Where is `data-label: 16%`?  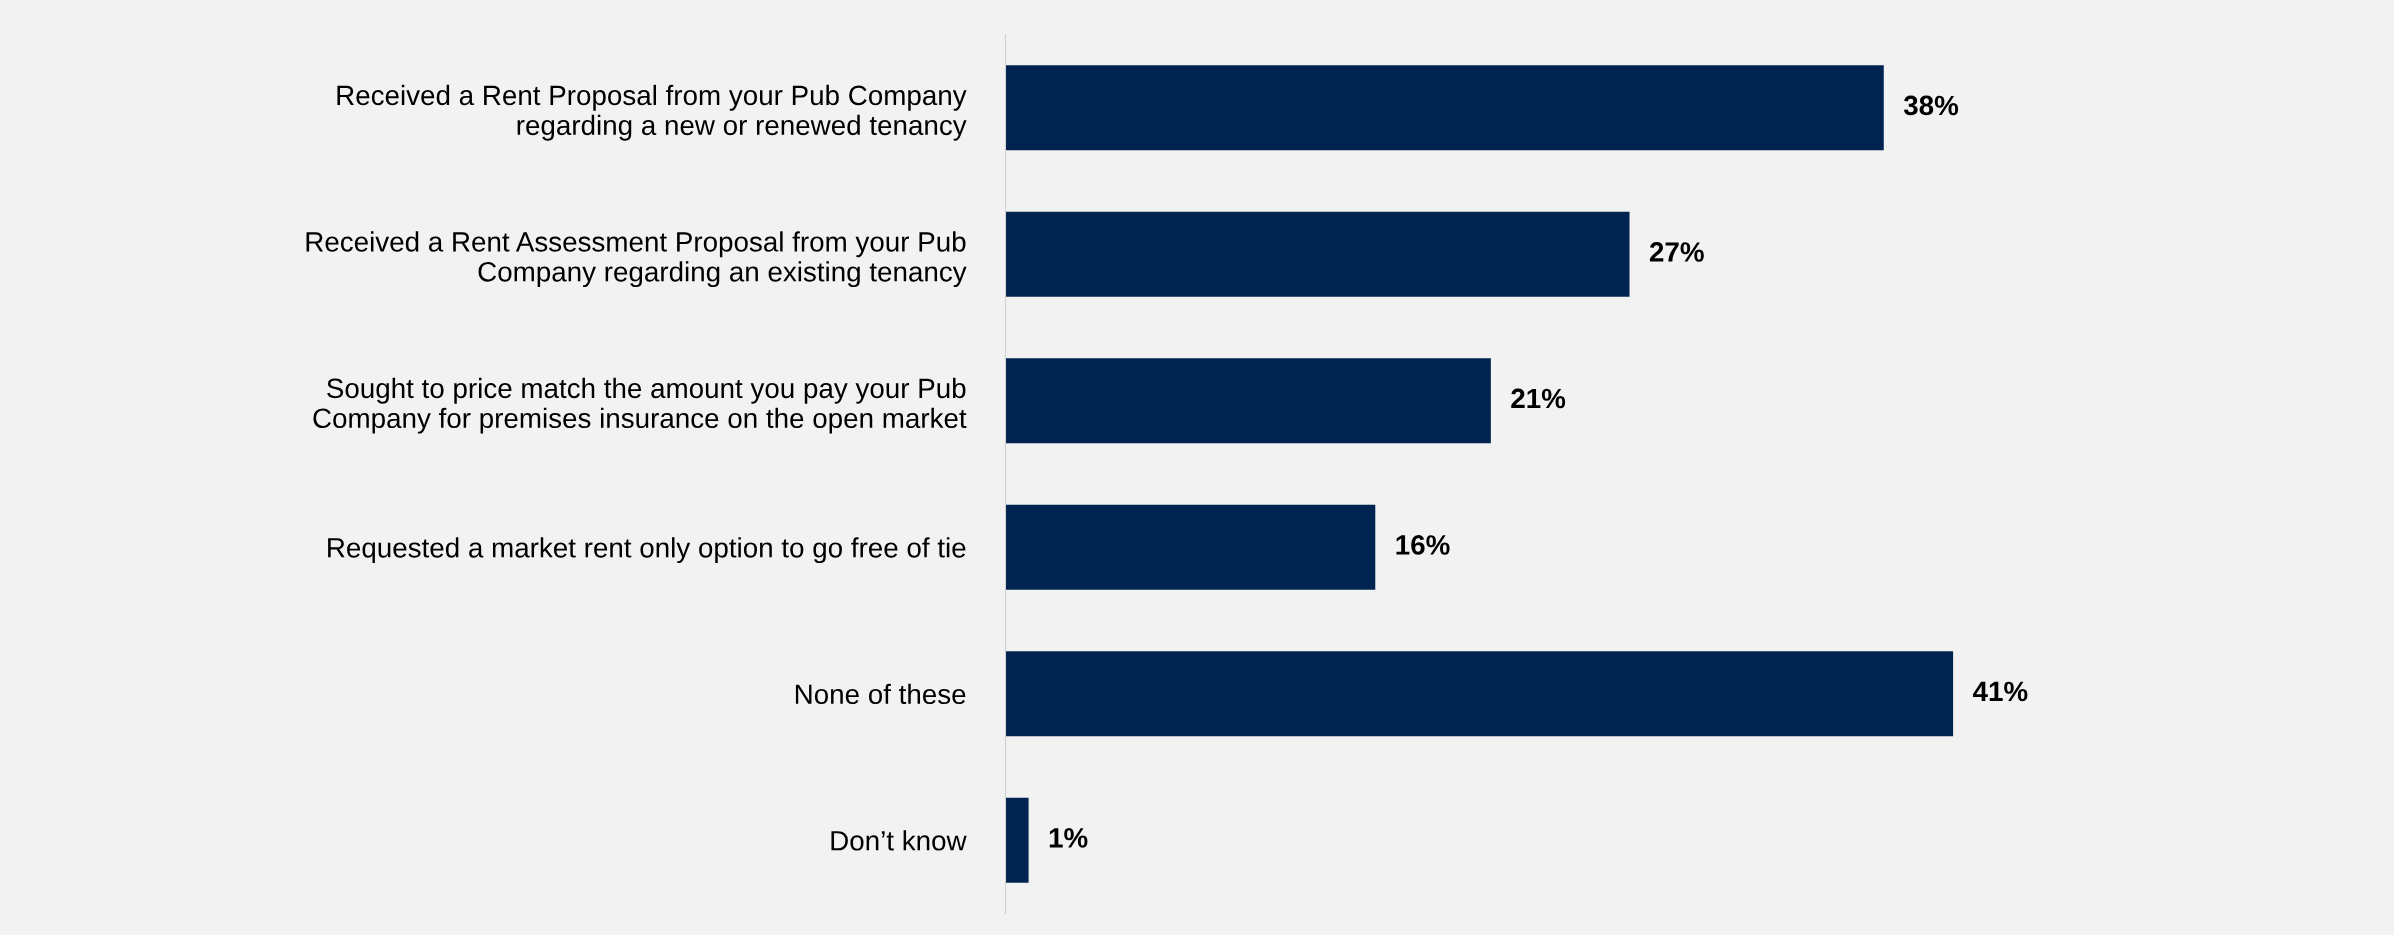
data-label: 16% is located at coordinates (1423, 545).